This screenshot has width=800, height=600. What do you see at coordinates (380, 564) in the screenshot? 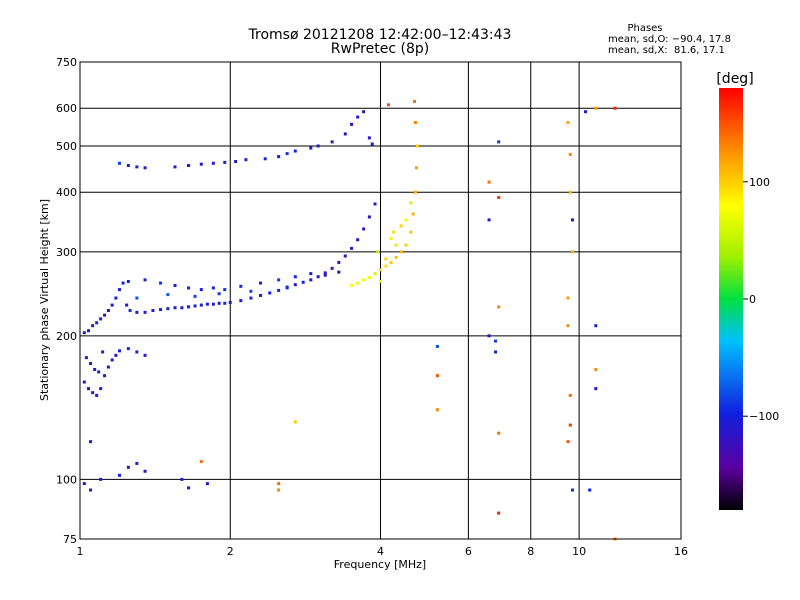
I see `x-axis-label: Frequency [MHz]` at bounding box center [380, 564].